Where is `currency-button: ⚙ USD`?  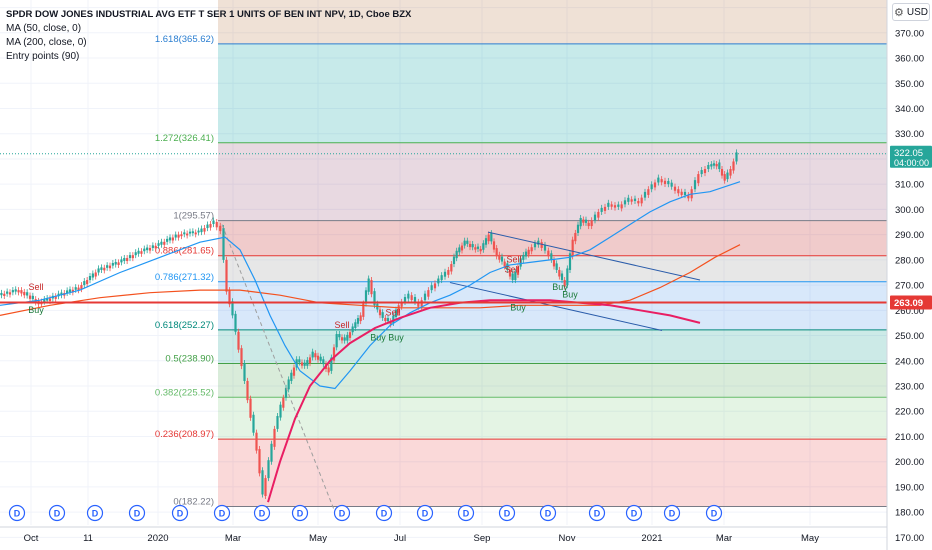 currency-button: ⚙ USD is located at coordinates (911, 12).